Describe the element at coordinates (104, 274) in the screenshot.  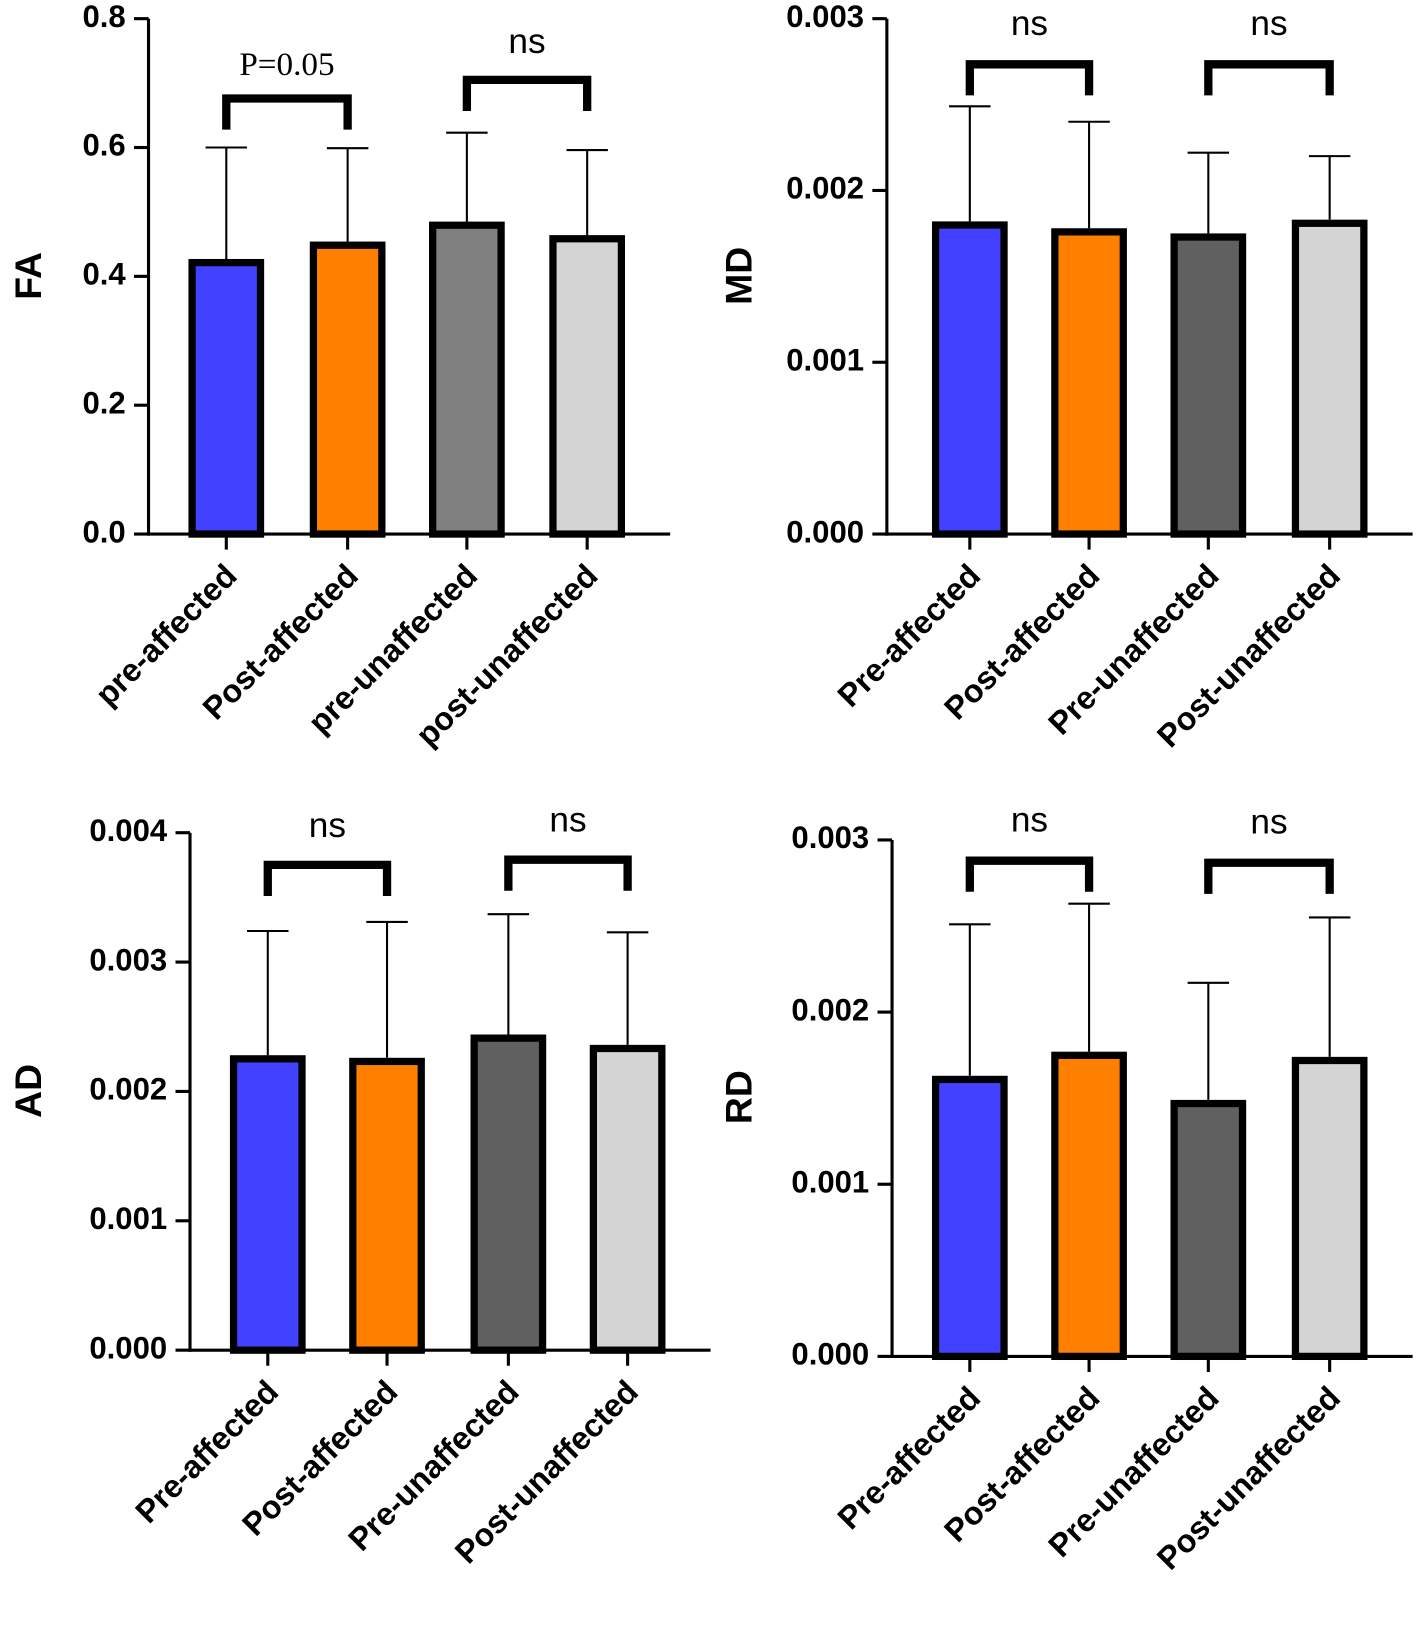
I see `y-tick-label: 0.4` at that location.